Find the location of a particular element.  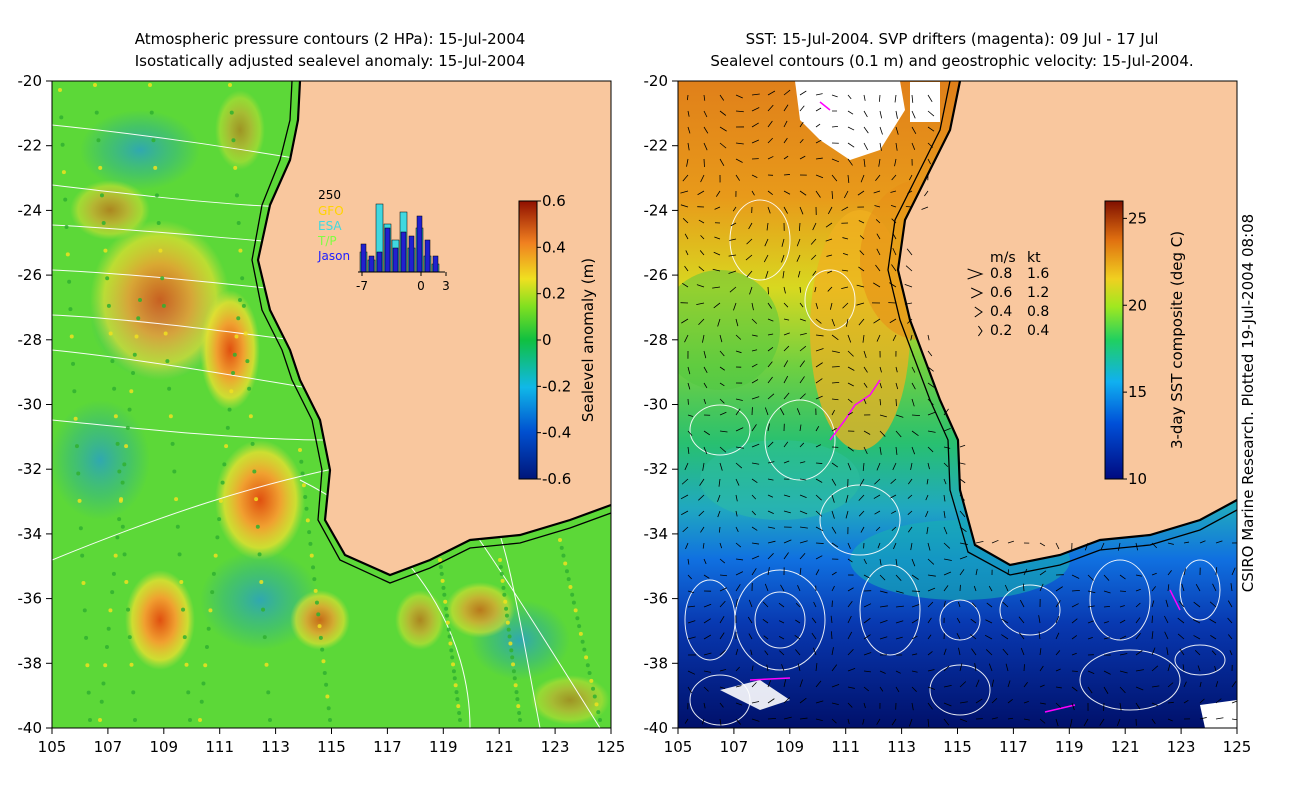

histogram-x-axis: -7 0 3 is located at coordinates (403, 282).